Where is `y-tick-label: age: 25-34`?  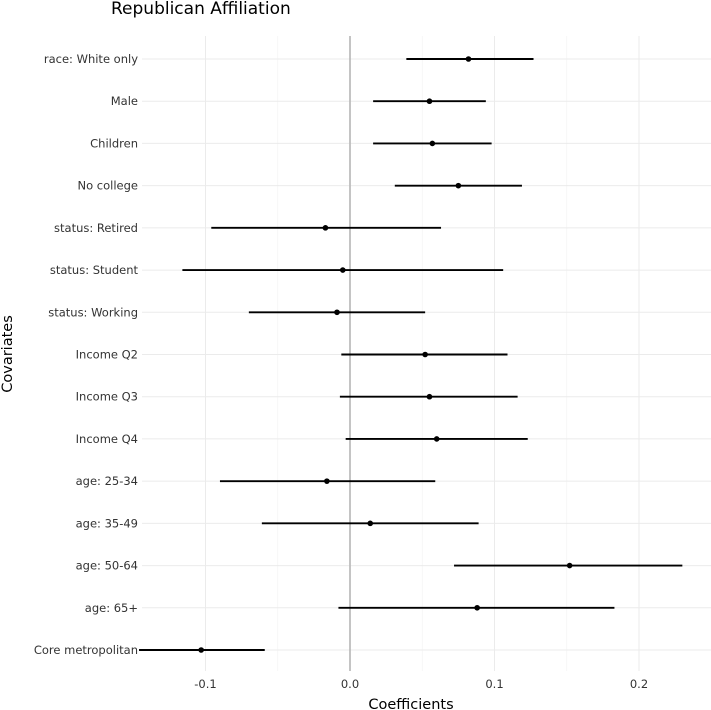
y-tick-label: age: 25-34 is located at coordinates (107, 481).